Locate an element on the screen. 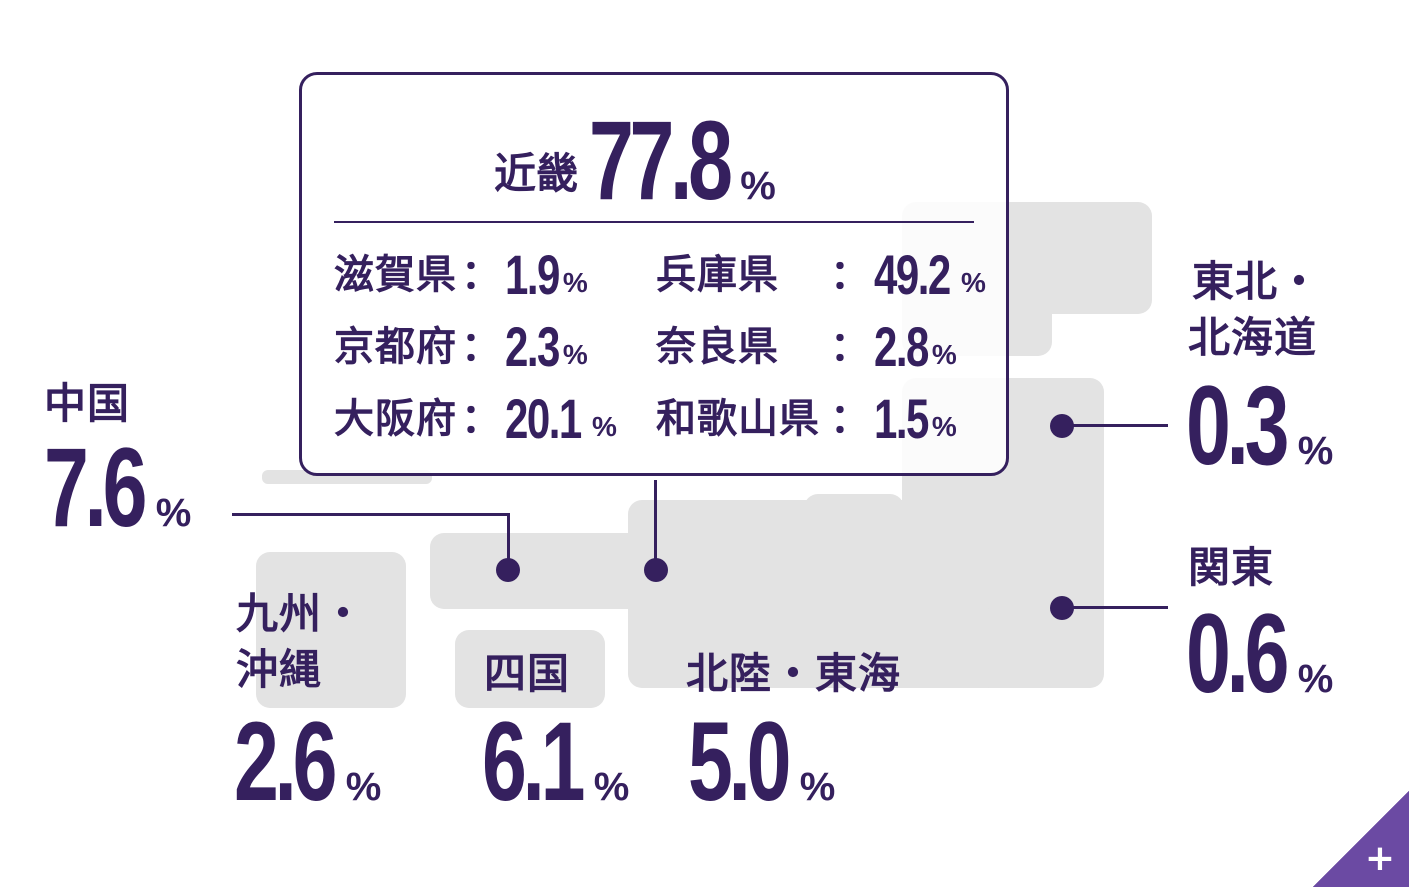 This screenshot has height=887, width=1409. chugoku-value-group: 7.6% is located at coordinates (117, 488).